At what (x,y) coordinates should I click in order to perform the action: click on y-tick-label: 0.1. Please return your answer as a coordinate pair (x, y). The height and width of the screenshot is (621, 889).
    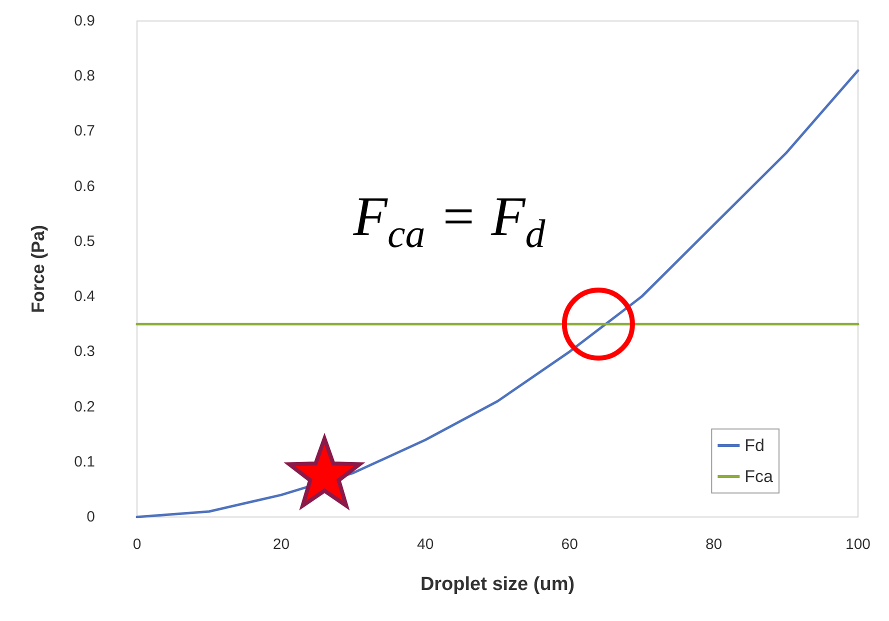
    Looking at the image, I should click on (84, 461).